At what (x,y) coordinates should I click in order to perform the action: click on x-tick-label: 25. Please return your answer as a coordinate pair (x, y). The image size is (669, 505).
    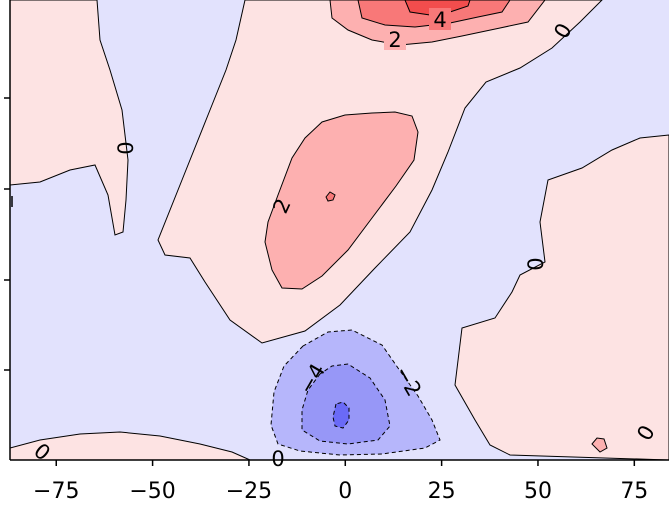
    Looking at the image, I should click on (442, 491).